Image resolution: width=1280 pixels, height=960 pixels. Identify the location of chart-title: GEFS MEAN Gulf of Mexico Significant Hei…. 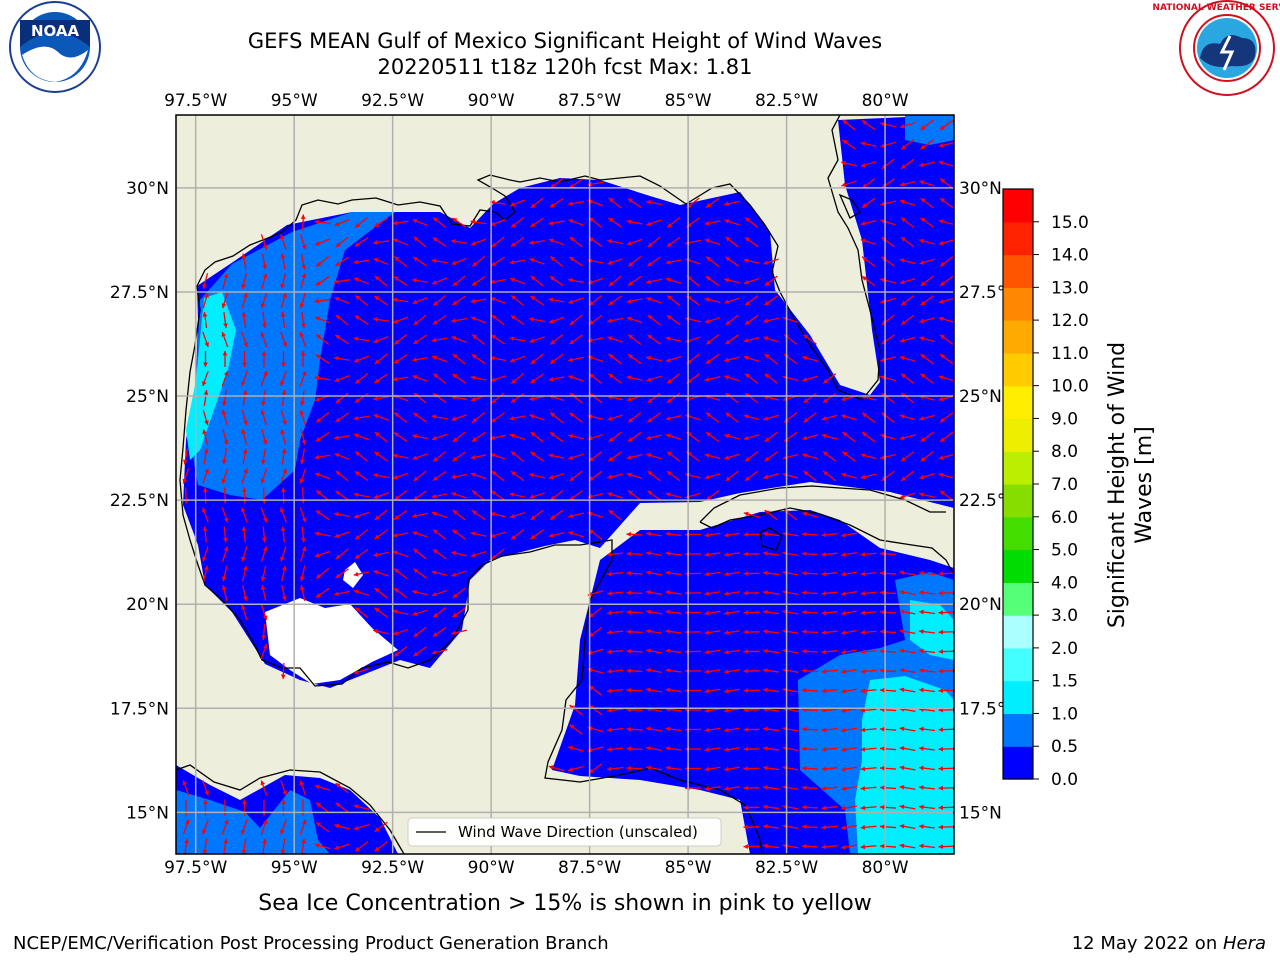
(565, 41).